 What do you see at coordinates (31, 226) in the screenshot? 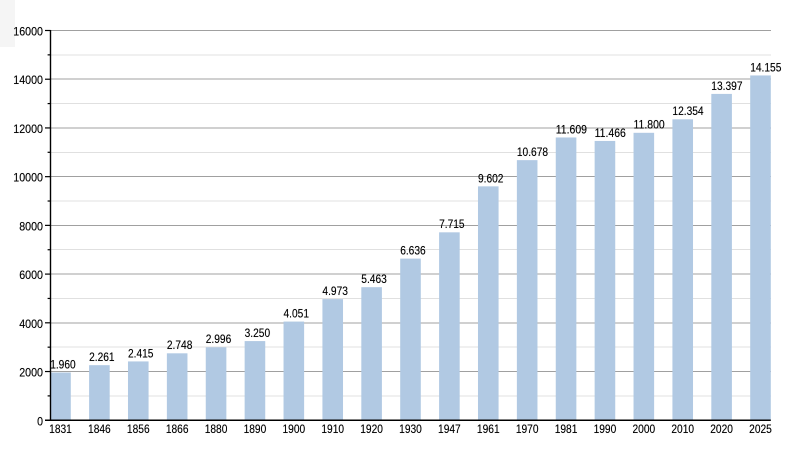
I see `svg-text: 8000` at bounding box center [31, 226].